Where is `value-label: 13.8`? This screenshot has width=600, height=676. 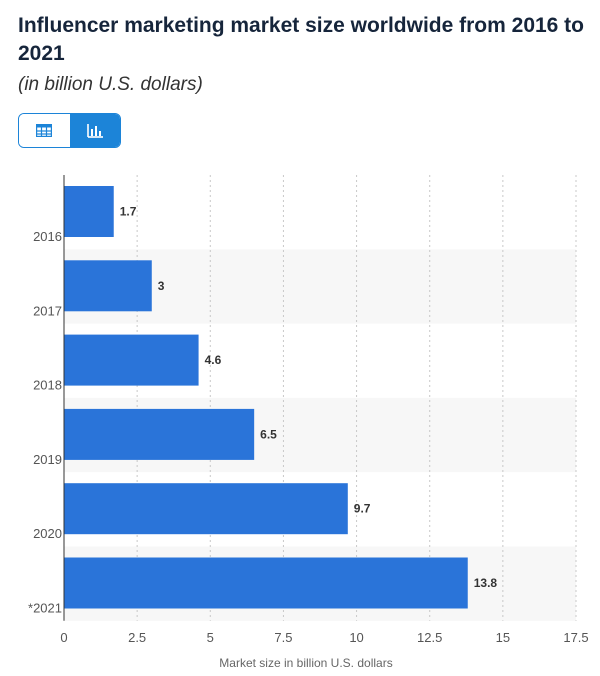 value-label: 13.8 is located at coordinates (486, 583).